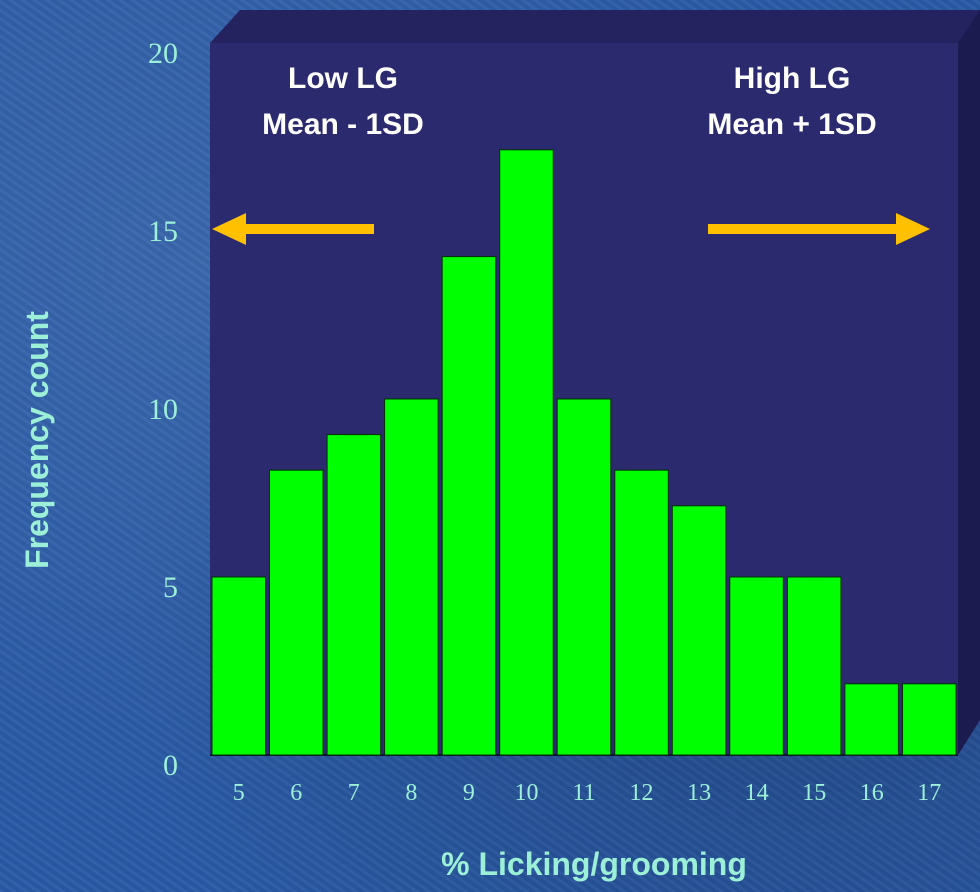 The image size is (980, 892). I want to click on x-tick-label: 11, so click(583, 793).